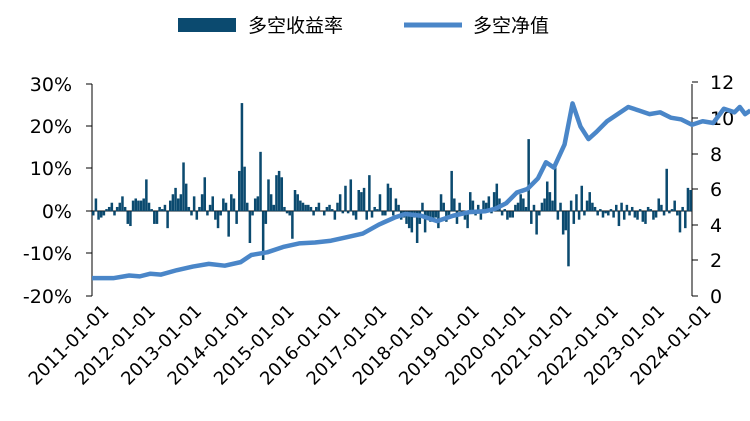 The height and width of the screenshot is (421, 750). What do you see at coordinates (51, 85) in the screenshot?
I see `left-tick-label: 30%` at bounding box center [51, 85].